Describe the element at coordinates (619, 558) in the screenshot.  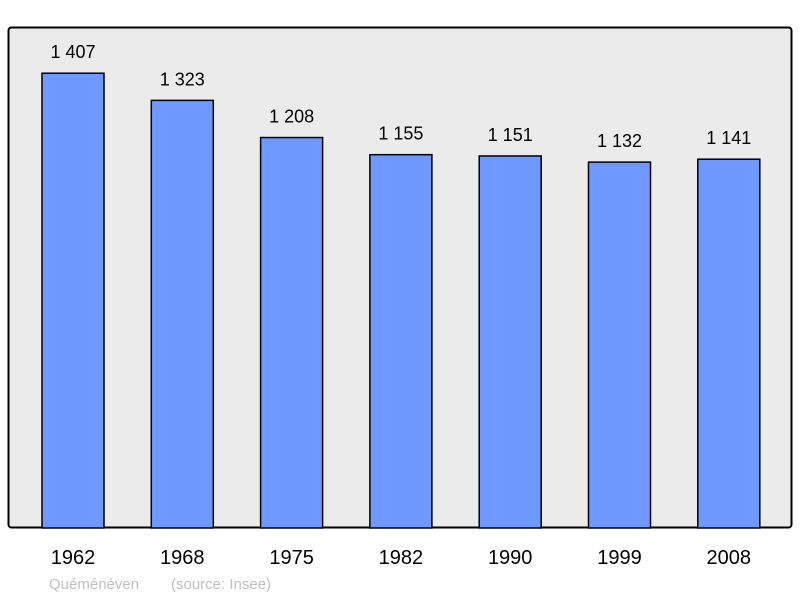
I see `x-tick-label-1999: 1999` at that location.